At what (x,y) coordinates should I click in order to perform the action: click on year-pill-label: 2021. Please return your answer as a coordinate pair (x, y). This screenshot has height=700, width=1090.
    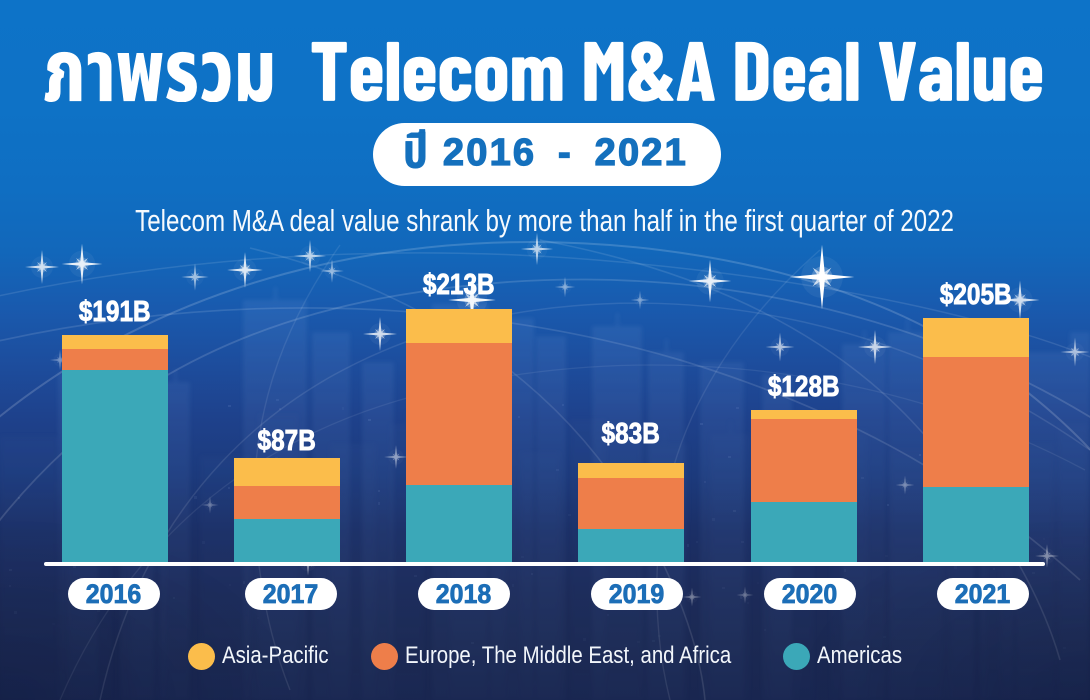
    Looking at the image, I should click on (982, 593).